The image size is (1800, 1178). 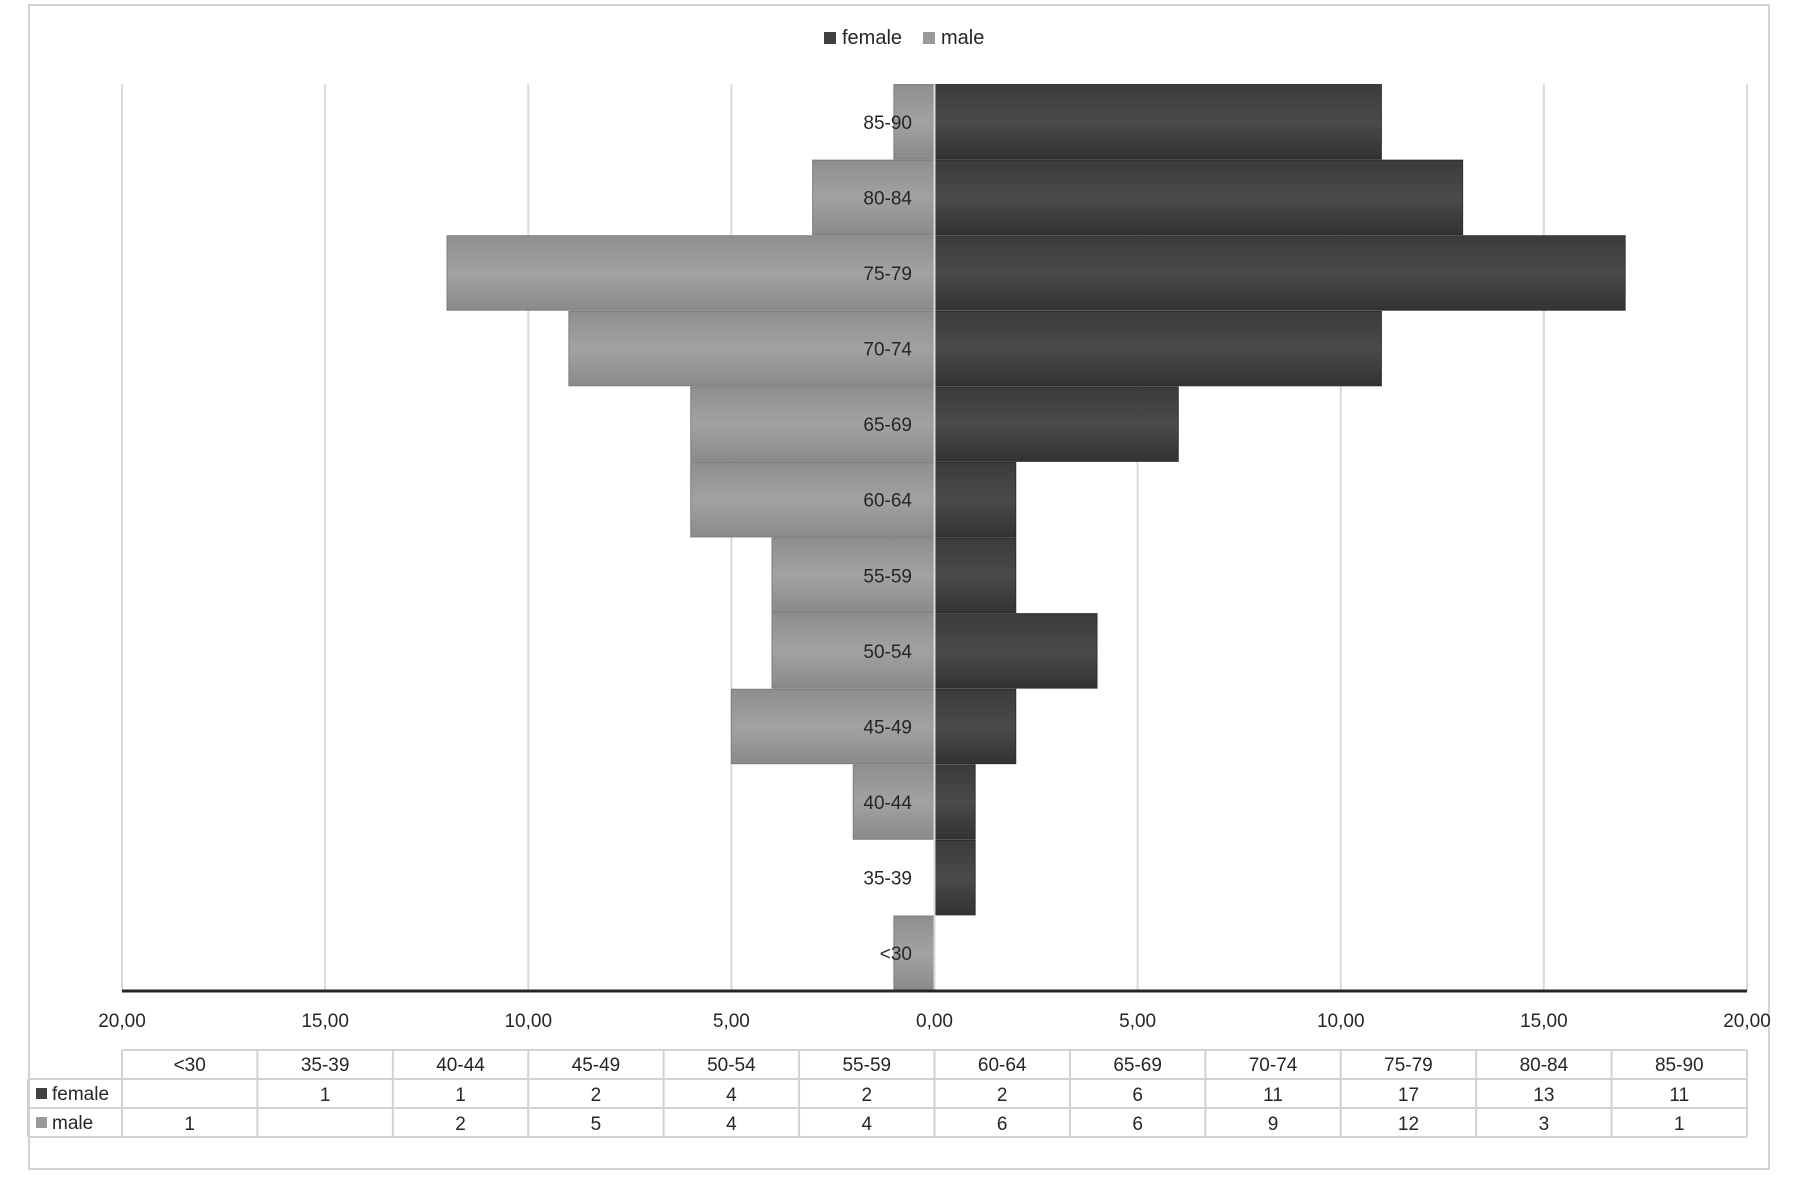 I want to click on table-header-cell: 65-69, so click(x=1137, y=1065).